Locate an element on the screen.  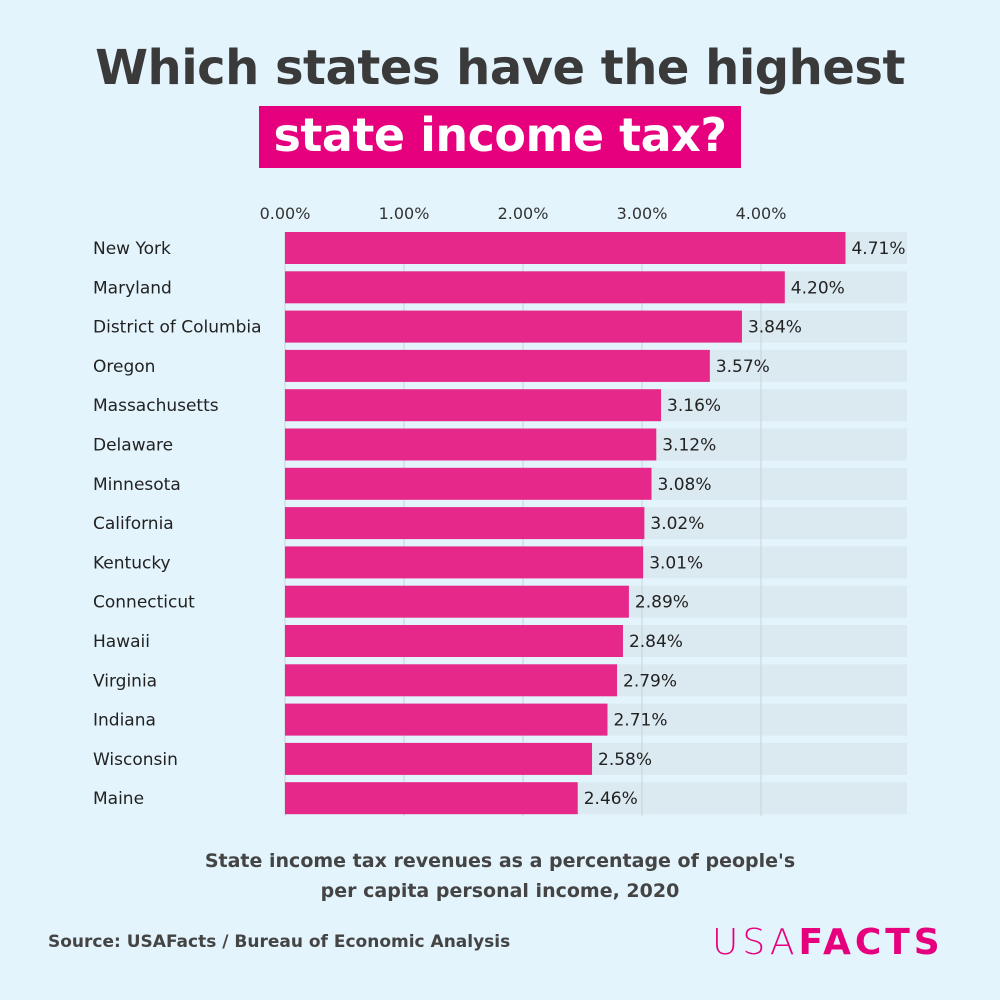
category-label: Wisconsin is located at coordinates (135, 760).